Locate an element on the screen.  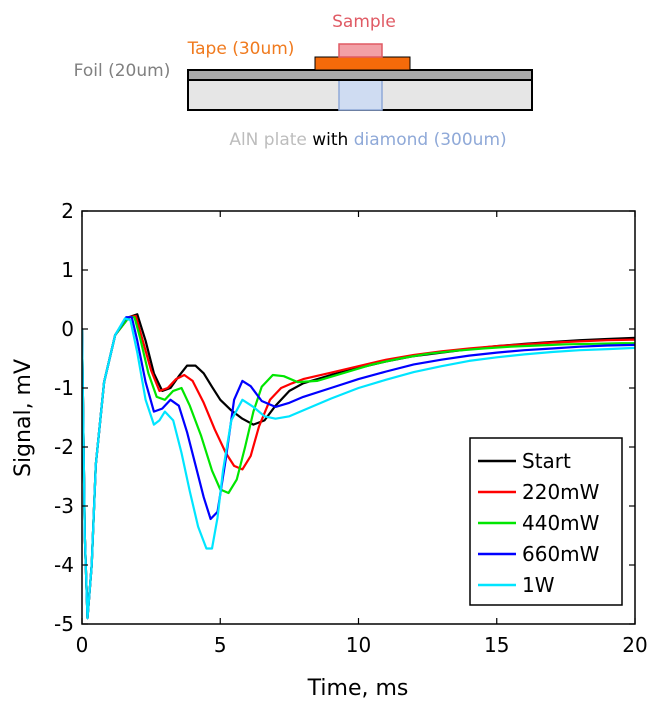
x-tick-label: 15 is located at coordinates (496, 645).